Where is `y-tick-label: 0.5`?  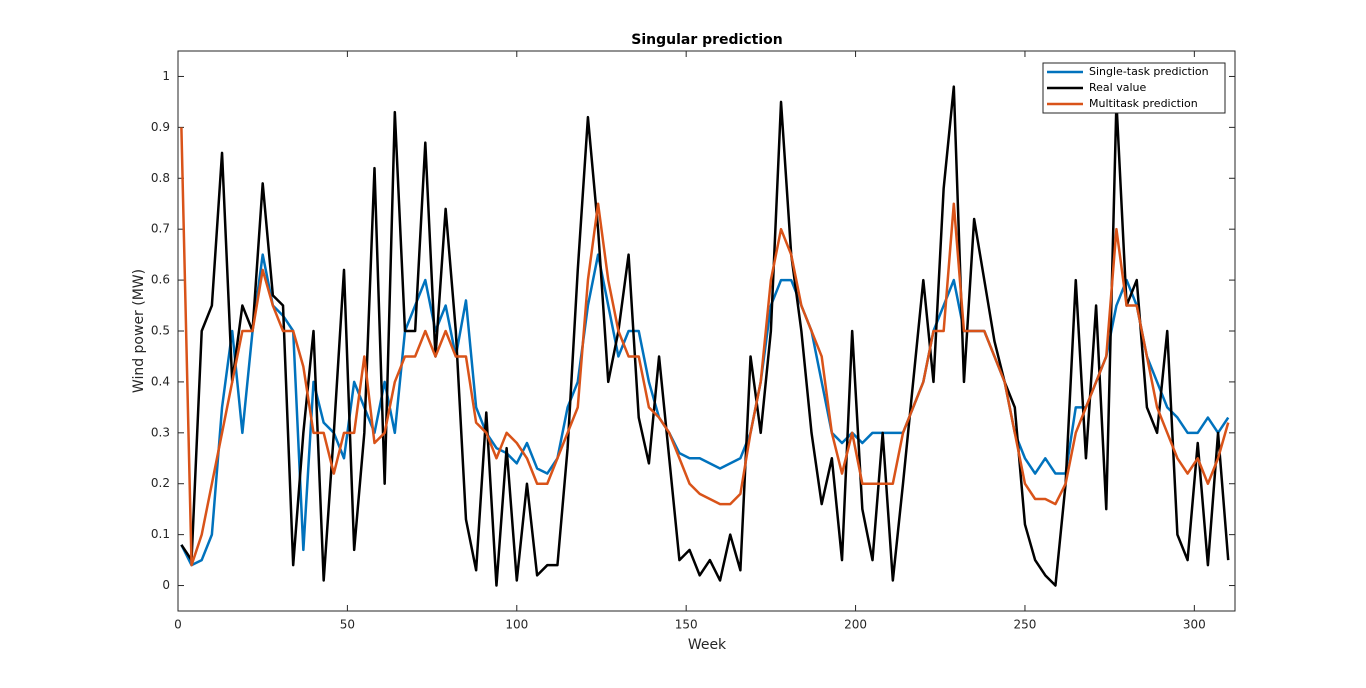 y-tick-label: 0.5 is located at coordinates (160, 331).